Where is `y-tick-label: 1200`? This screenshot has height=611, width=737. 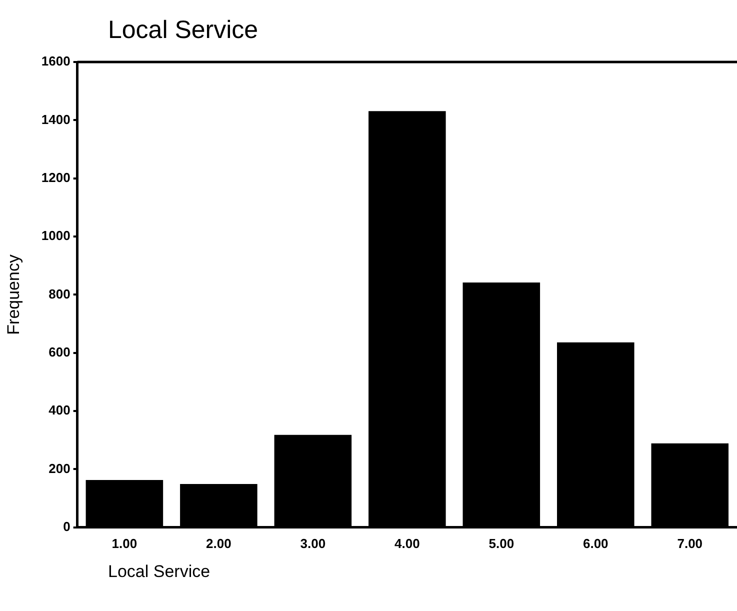 y-tick-label: 1200 is located at coordinates (55, 177).